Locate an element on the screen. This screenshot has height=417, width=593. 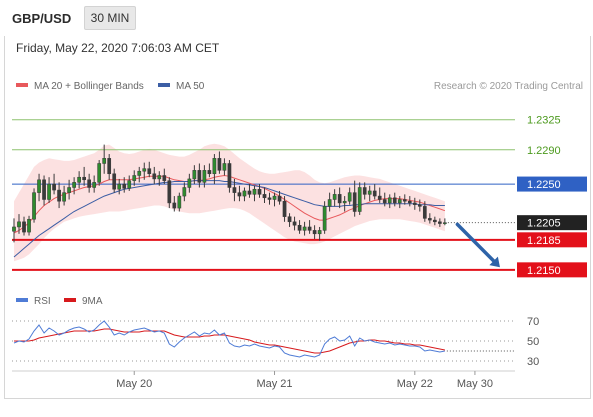
x-tick-label: May 22 is located at coordinates (415, 384).